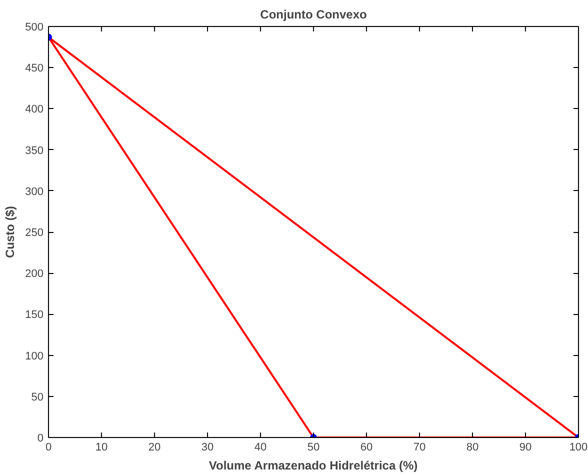 The image size is (588, 475). I want to click on y-tick-label: 50, so click(37, 397).